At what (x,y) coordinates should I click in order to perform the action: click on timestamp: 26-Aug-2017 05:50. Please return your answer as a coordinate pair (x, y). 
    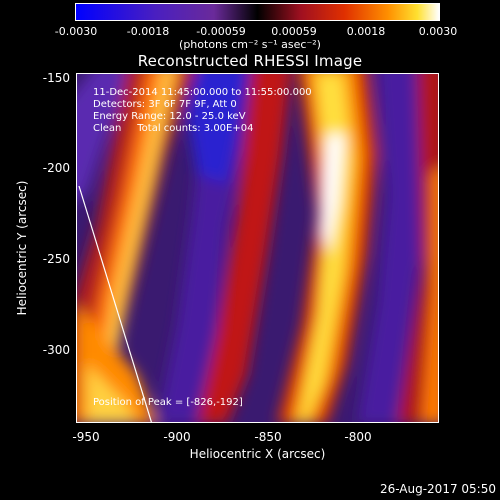
    Looking at the image, I should click on (437, 489).